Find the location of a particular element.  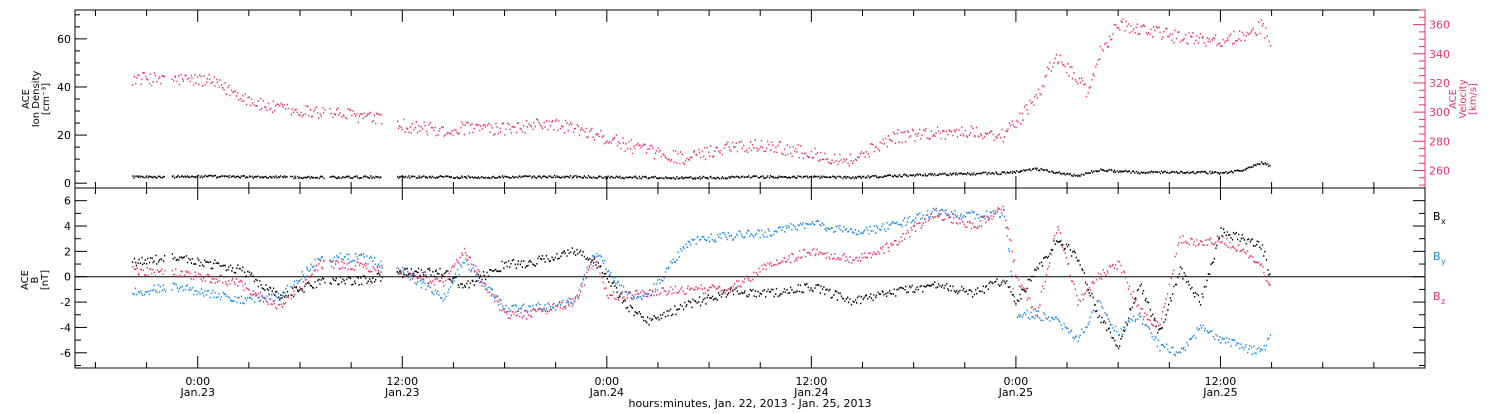

top-left-axis-title-line: ACE is located at coordinates (26, 99).